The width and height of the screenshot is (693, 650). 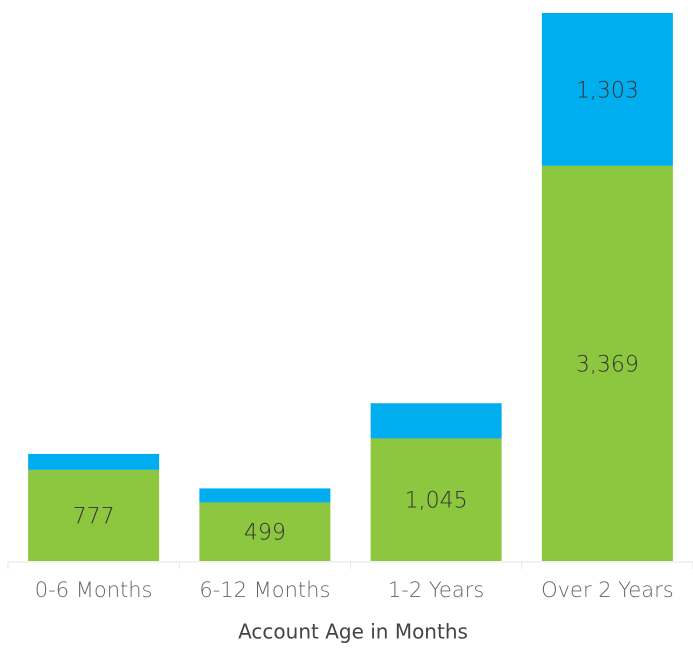 What do you see at coordinates (353, 632) in the screenshot?
I see `x-axis-title: Account Age in Months` at bounding box center [353, 632].